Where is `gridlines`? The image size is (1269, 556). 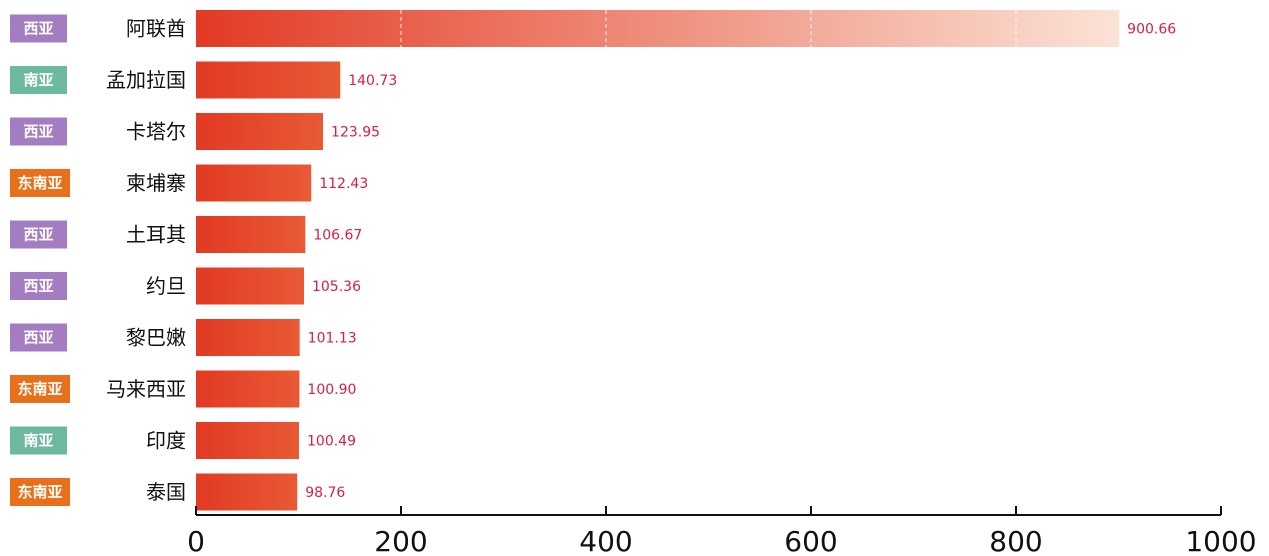
gridlines is located at coordinates (708, 28).